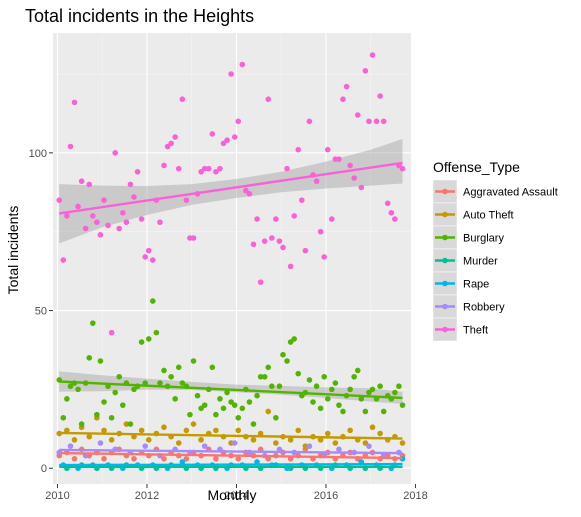  Describe the element at coordinates (44, 469) in the screenshot. I see `y-tick-label: 0` at that location.